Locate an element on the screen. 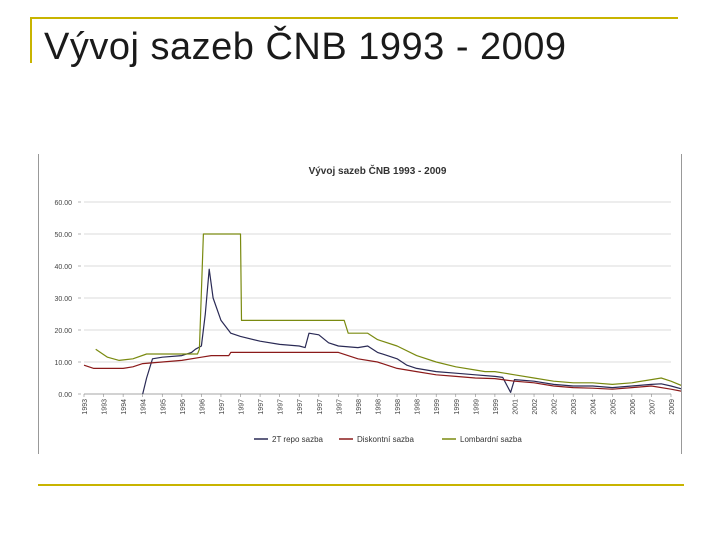  x-tick-label: 2007 is located at coordinates (652, 407).